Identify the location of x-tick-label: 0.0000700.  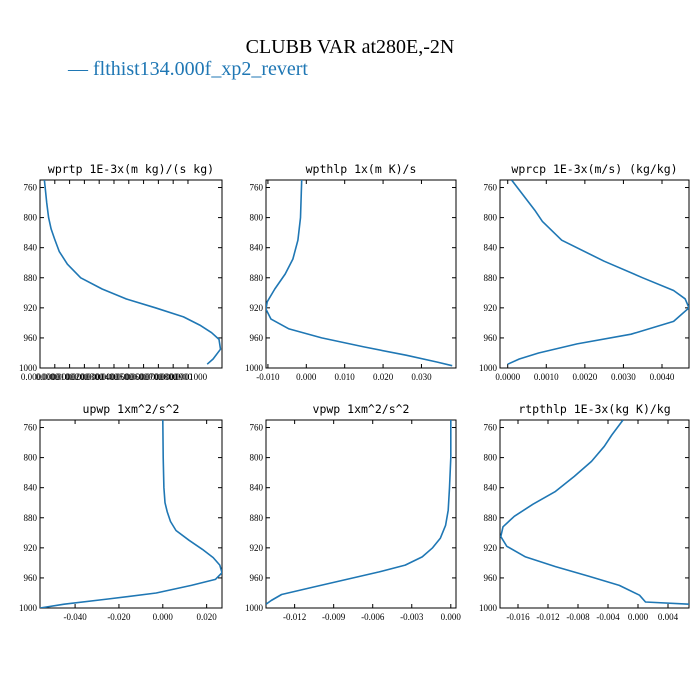
(143, 377).